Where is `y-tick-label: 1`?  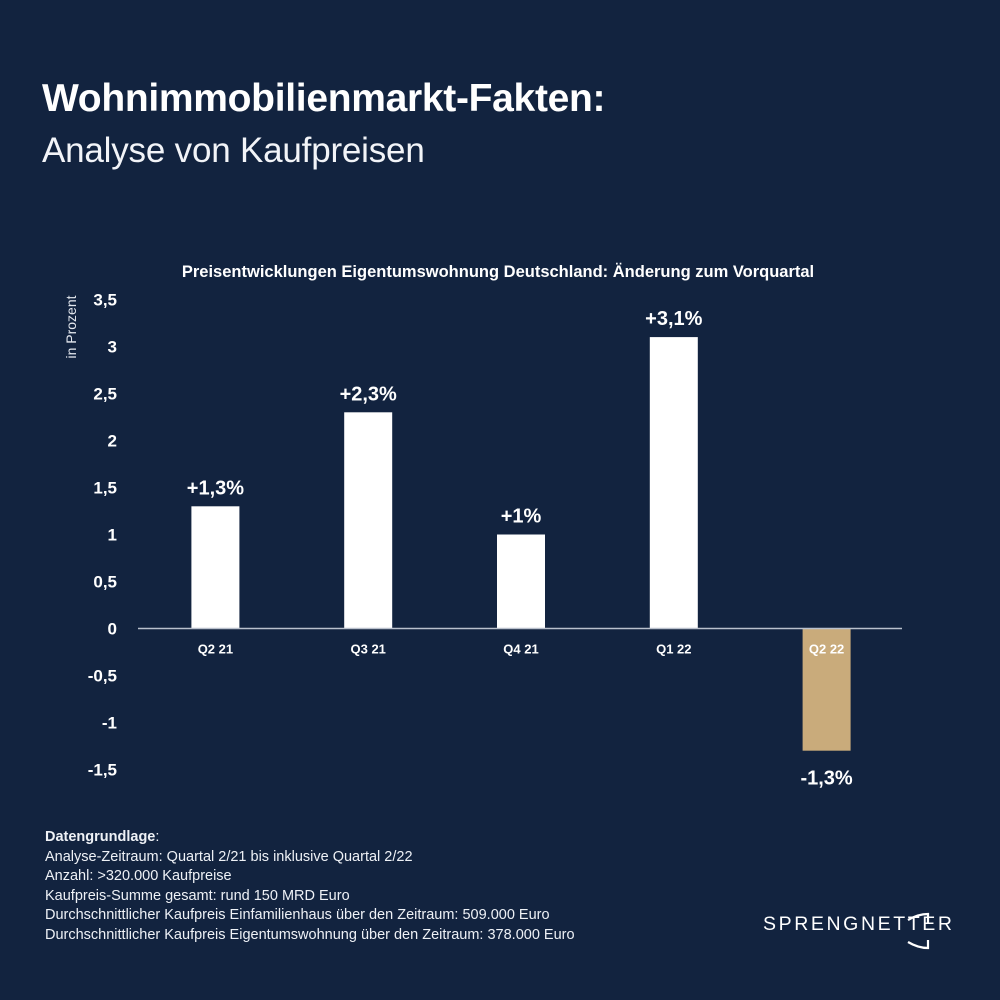
y-tick-label: 1 is located at coordinates (112, 535).